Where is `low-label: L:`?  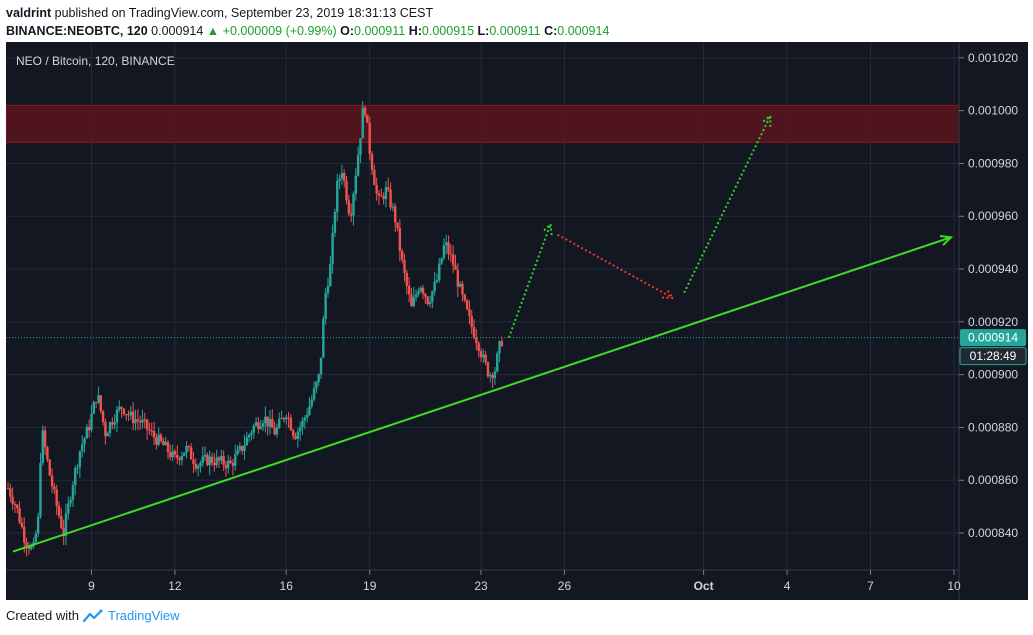
low-label: L: is located at coordinates (483, 31).